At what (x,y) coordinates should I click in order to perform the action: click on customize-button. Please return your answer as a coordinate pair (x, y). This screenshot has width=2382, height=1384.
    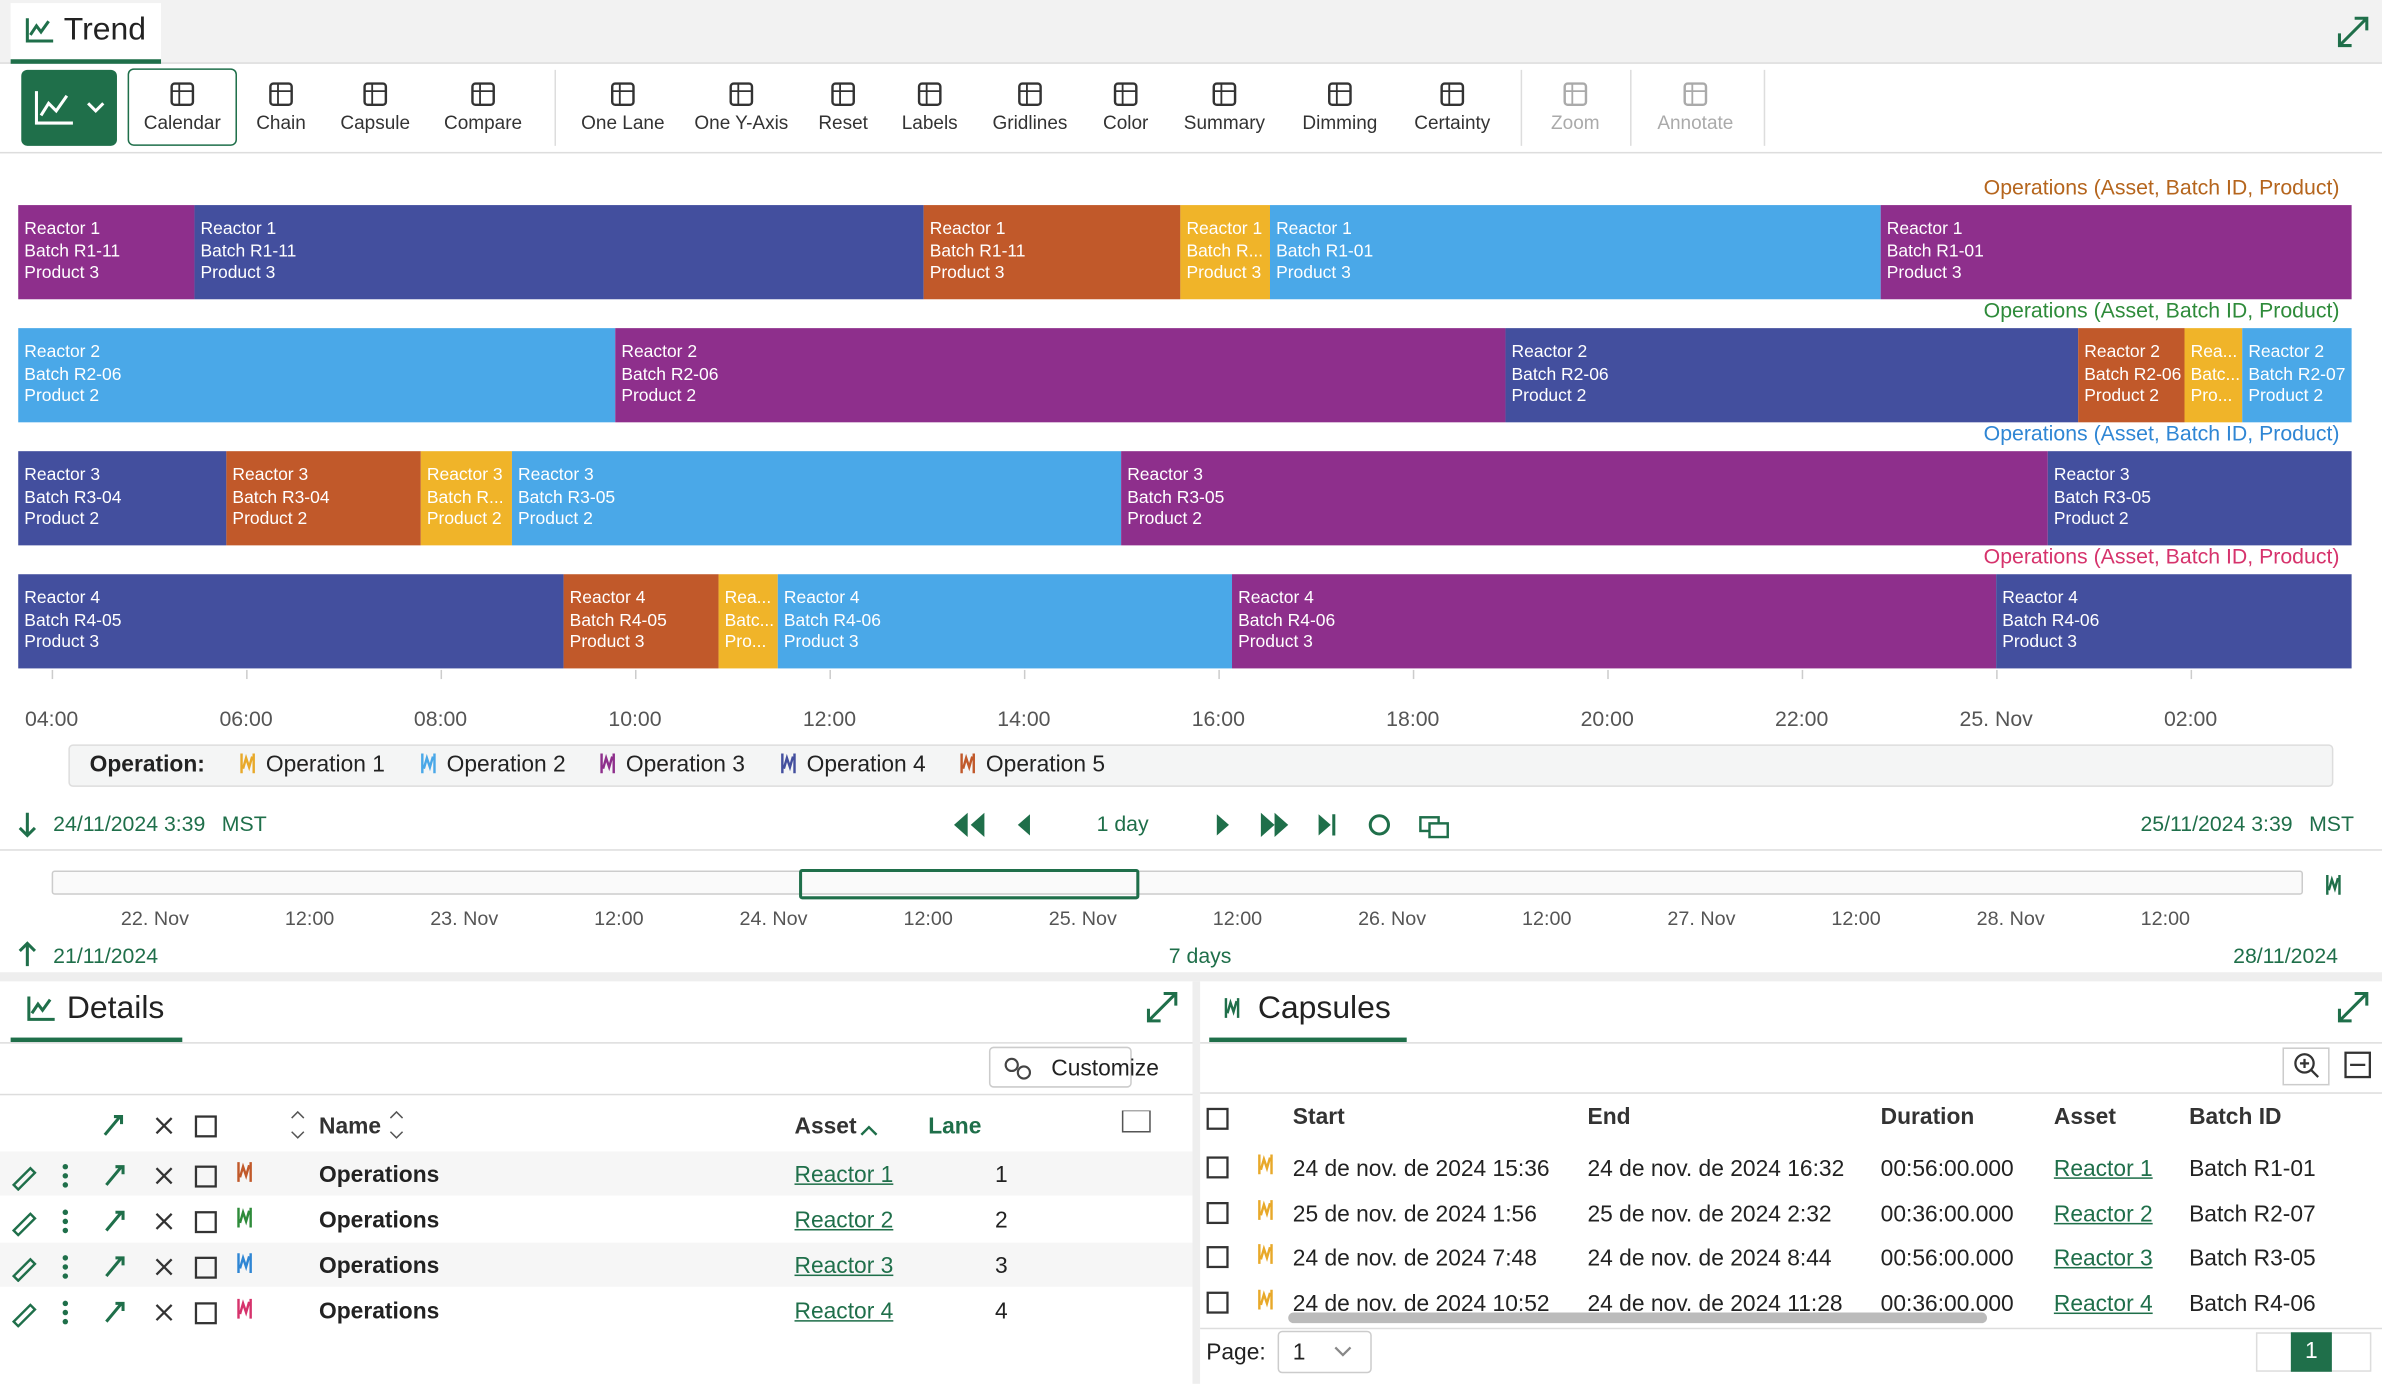
    Looking at the image, I should click on (1060, 1067).